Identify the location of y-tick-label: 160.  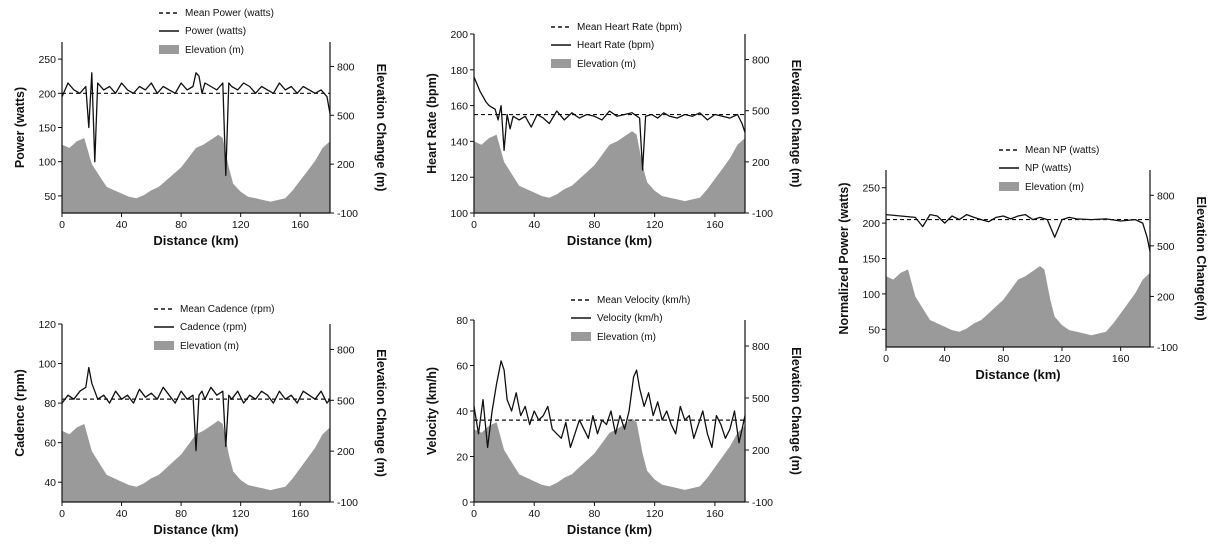
(459, 107).